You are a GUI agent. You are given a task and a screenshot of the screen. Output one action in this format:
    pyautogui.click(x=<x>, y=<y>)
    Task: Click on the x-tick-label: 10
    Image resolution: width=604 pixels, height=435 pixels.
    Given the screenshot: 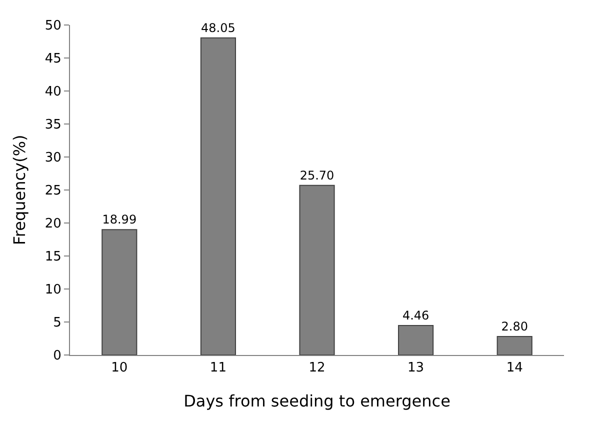 What is the action you would take?
    pyautogui.click(x=119, y=368)
    